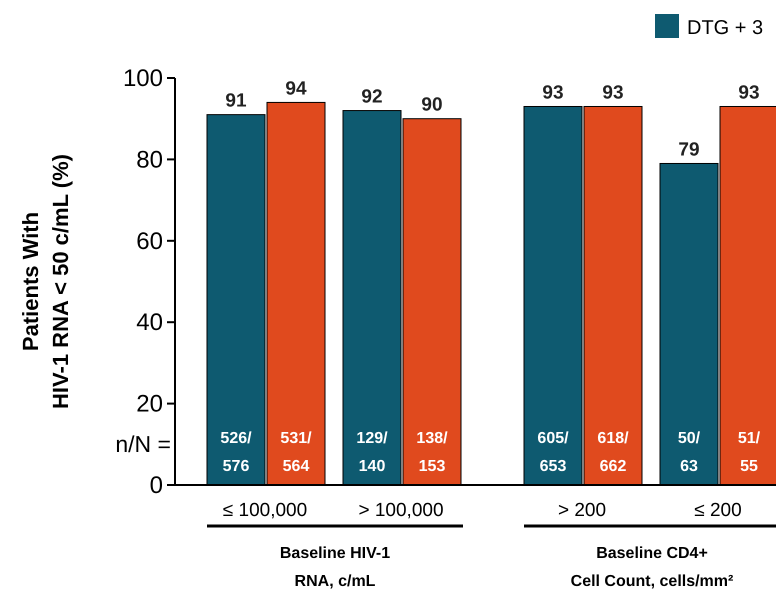 The height and width of the screenshot is (599, 776). Describe the element at coordinates (749, 452) in the screenshot. I see `annotation: 51/ 55` at that location.